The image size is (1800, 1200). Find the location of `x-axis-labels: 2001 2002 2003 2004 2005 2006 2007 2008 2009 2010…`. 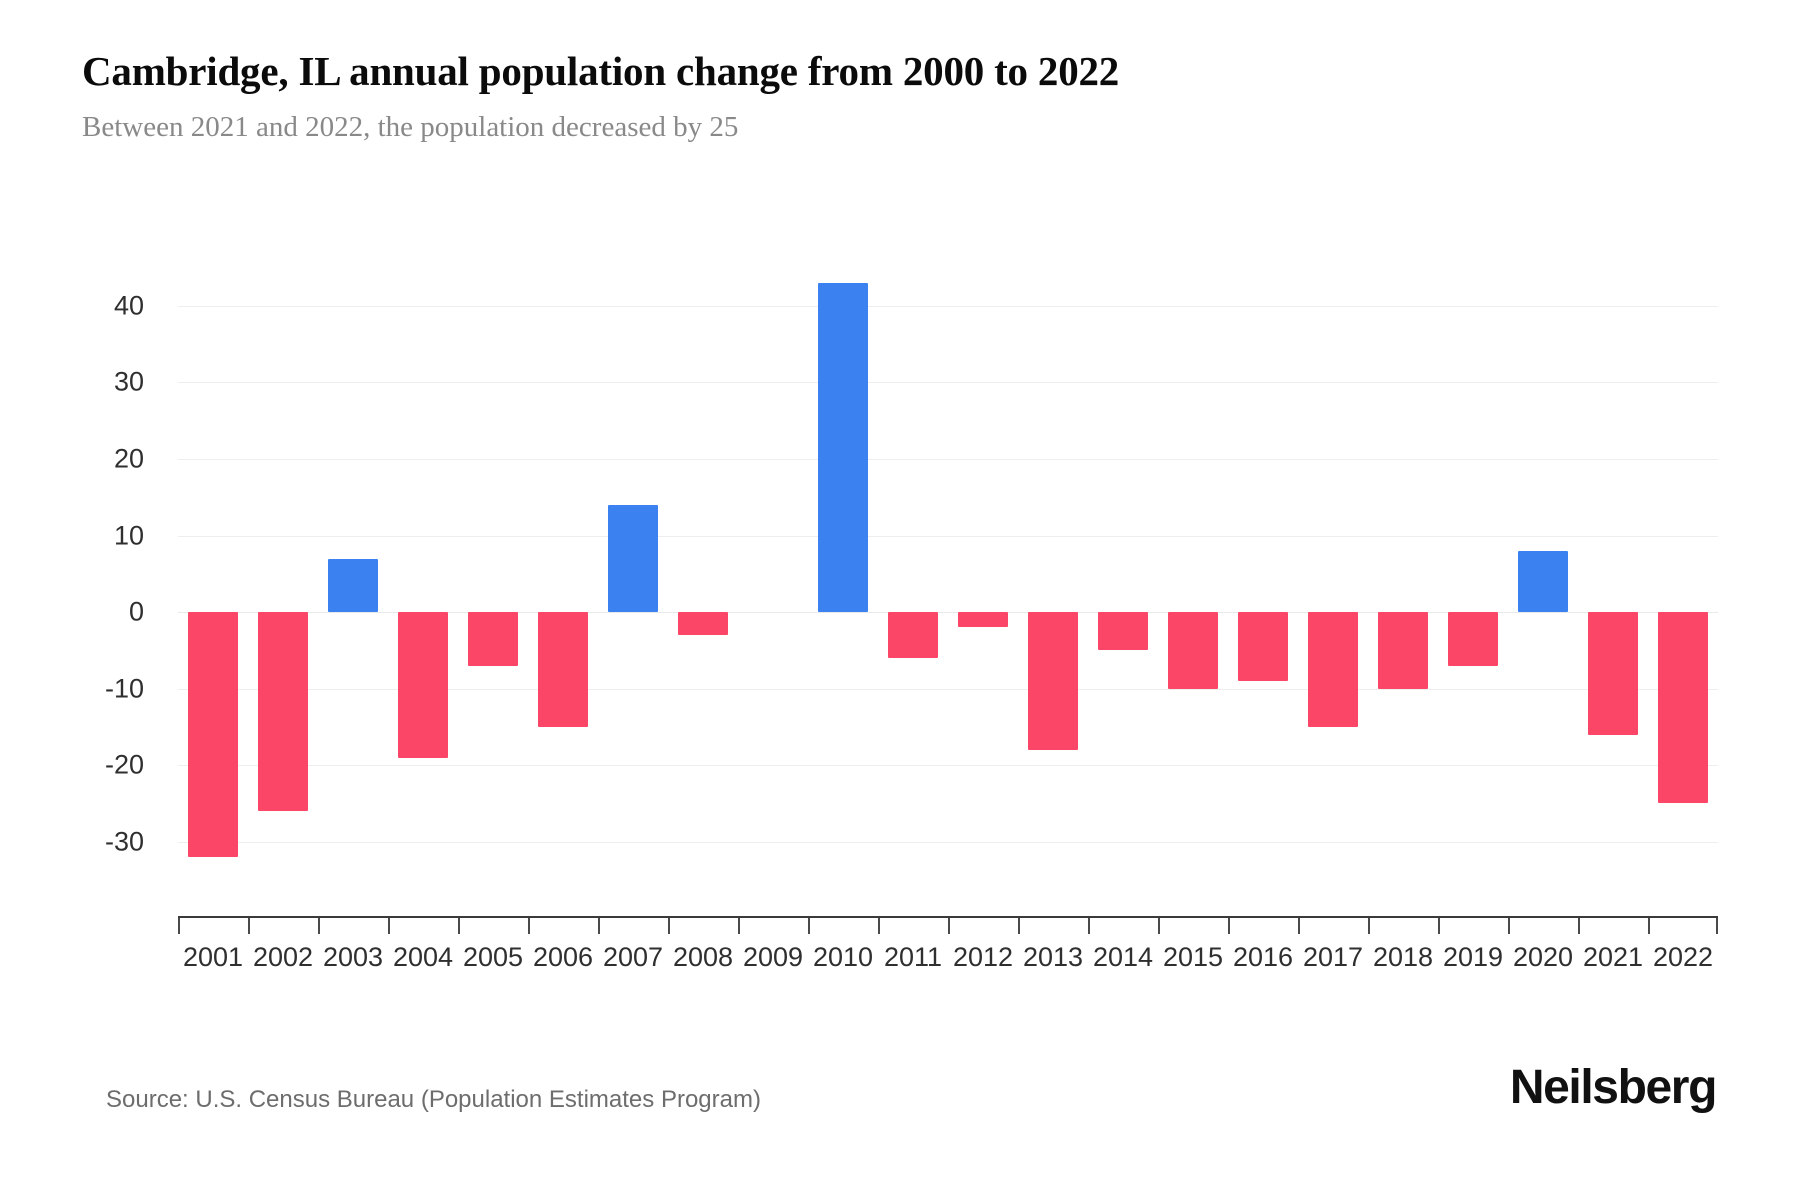

x-axis-labels: 2001 2002 2003 2004 2005 2006 2007 2008 2009 2010… is located at coordinates (948, 967).